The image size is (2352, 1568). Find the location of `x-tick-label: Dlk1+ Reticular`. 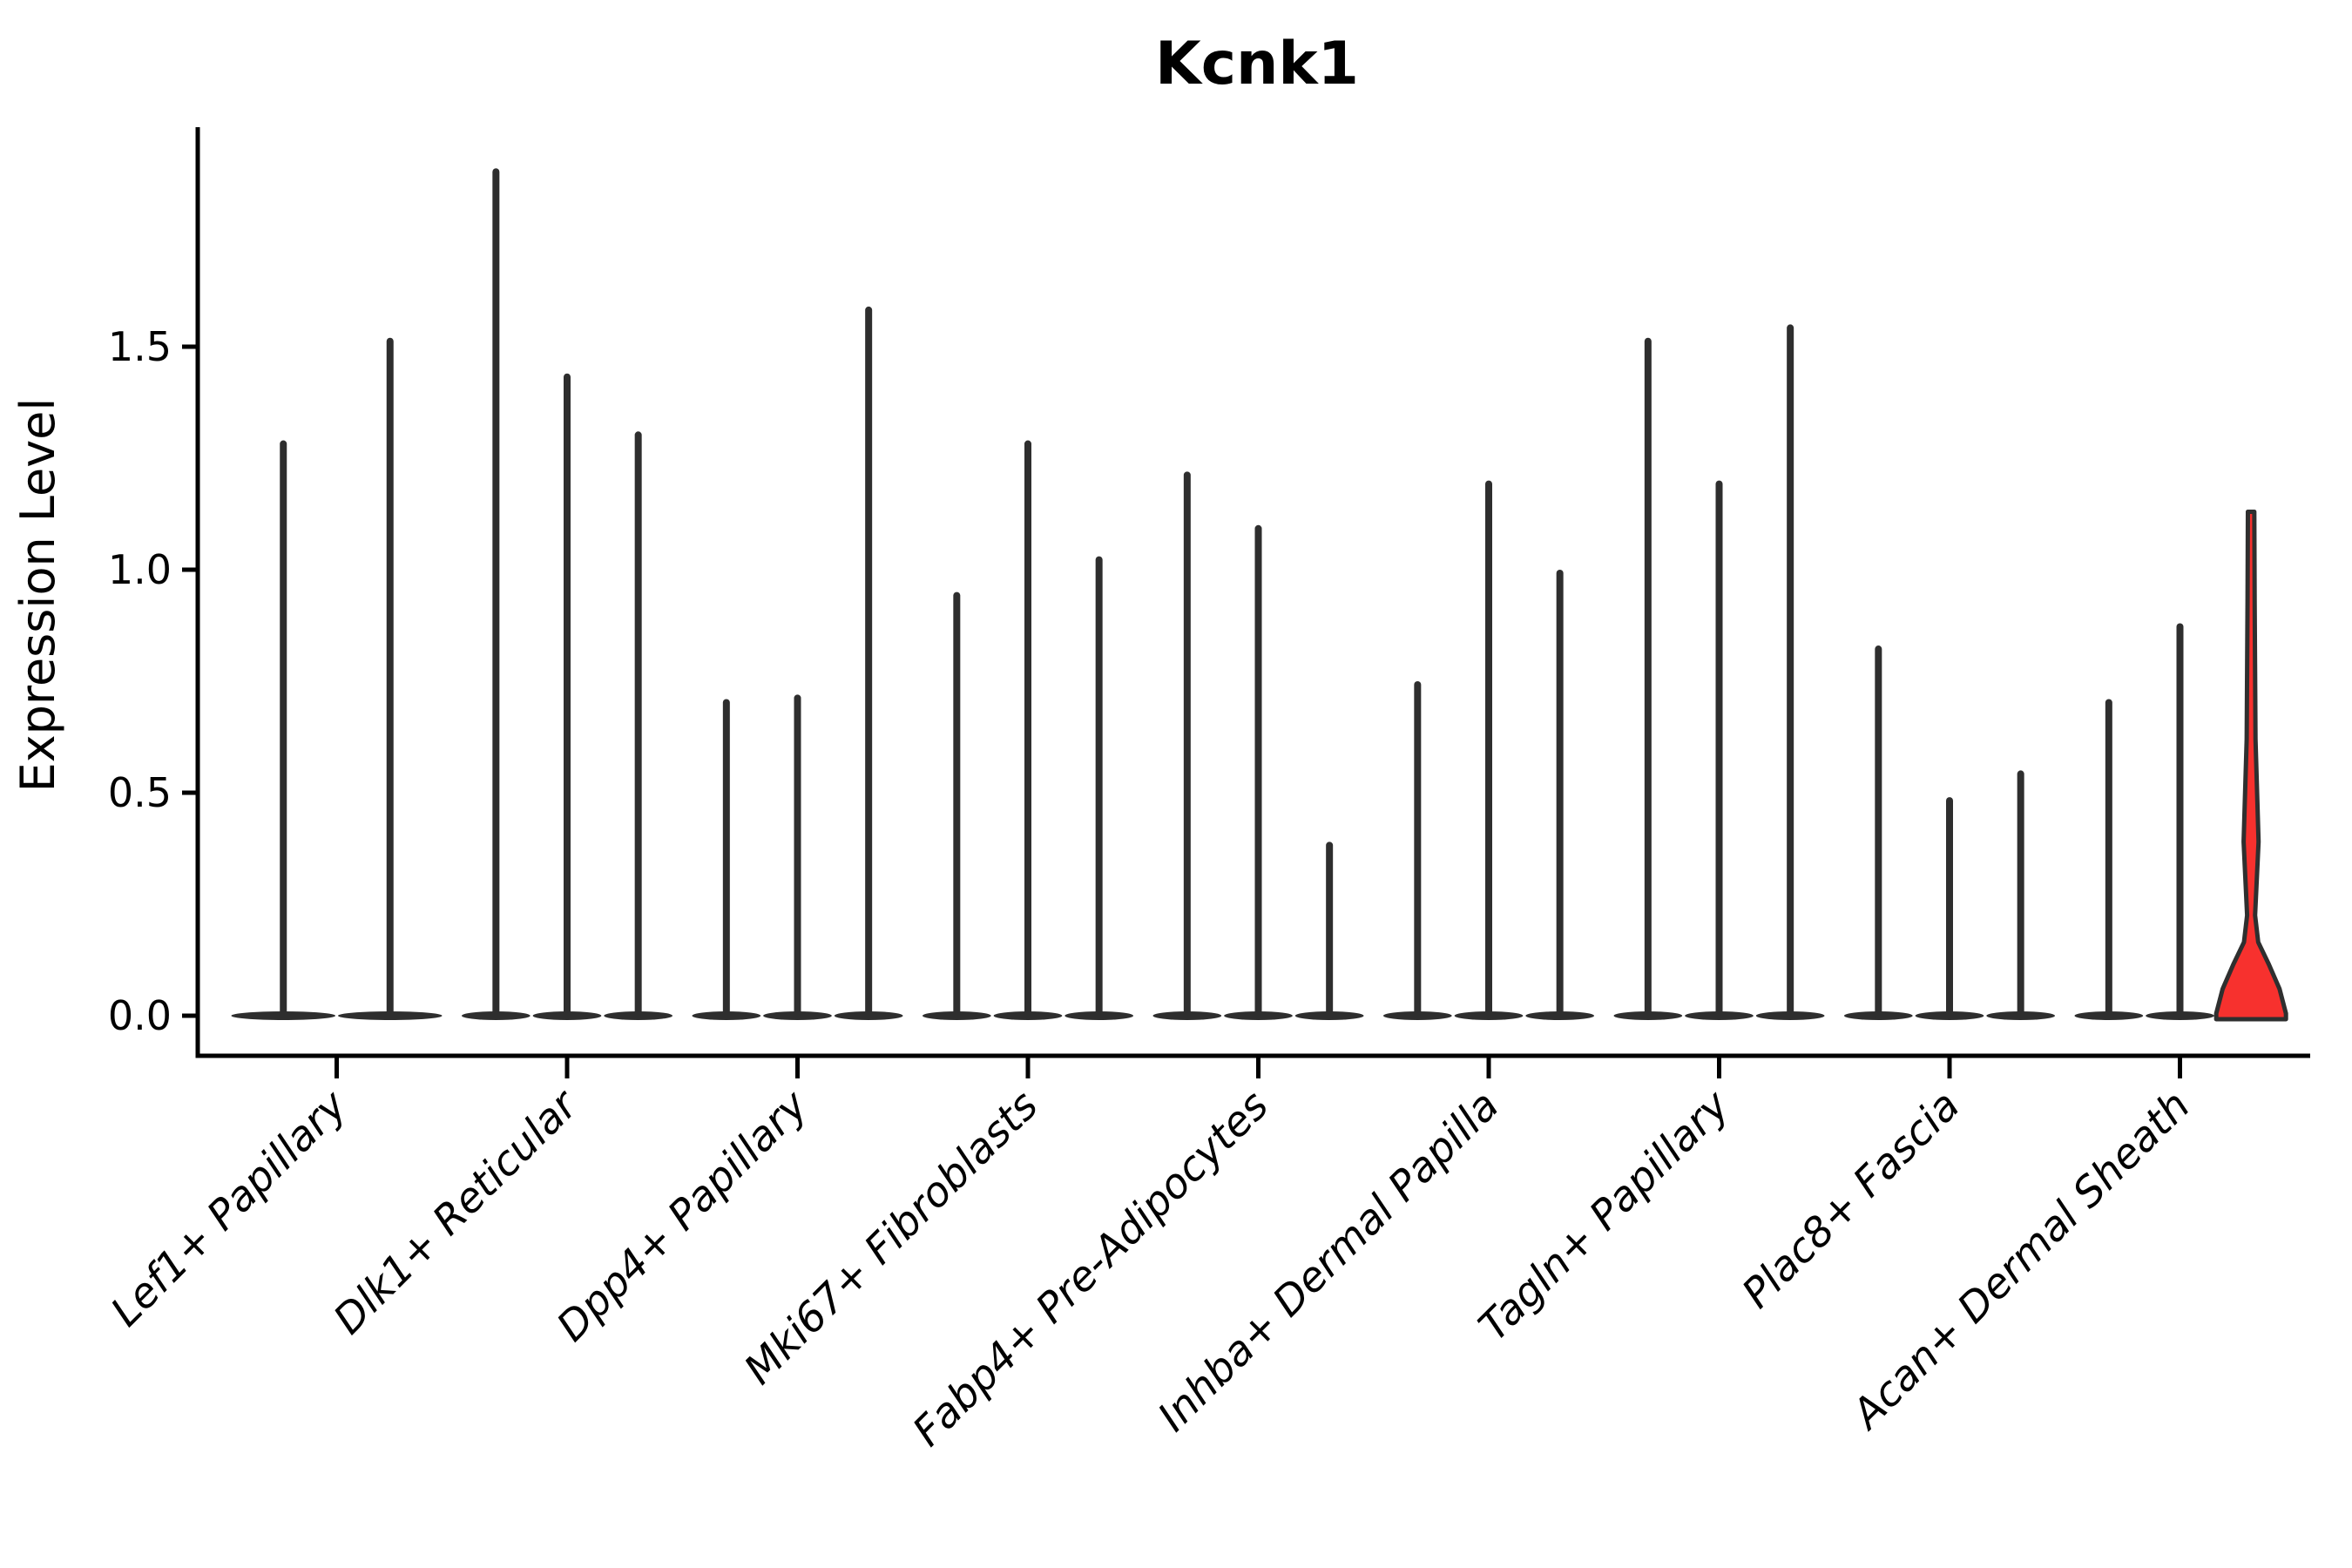

x-tick-label: Dlk1+ Reticular is located at coordinates (457, 1212).